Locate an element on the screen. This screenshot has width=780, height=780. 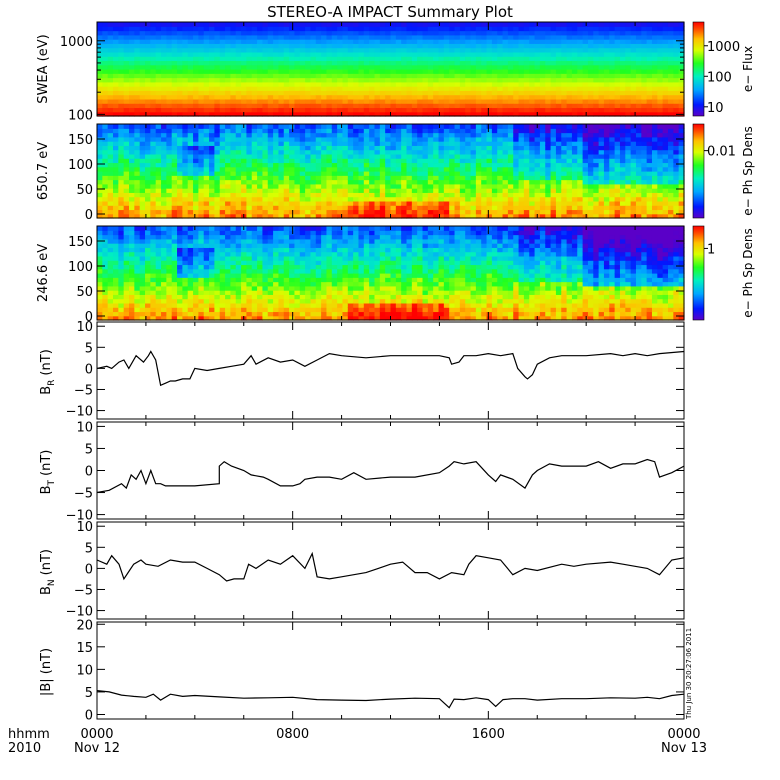
pad-650-heatmap is located at coordinates (391, 171).